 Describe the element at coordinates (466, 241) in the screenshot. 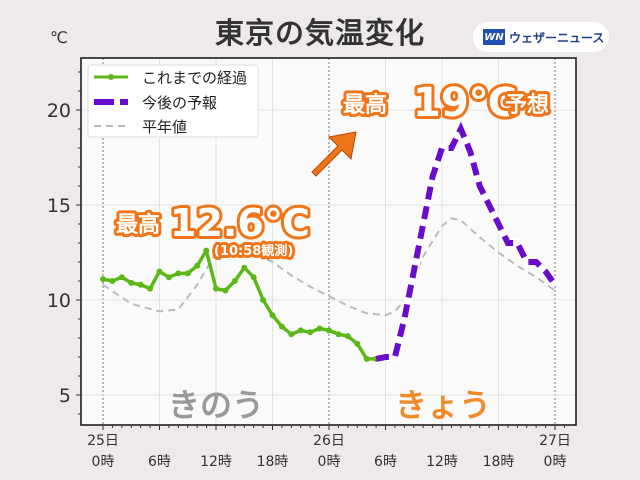

I see `forecast-series-line` at that location.